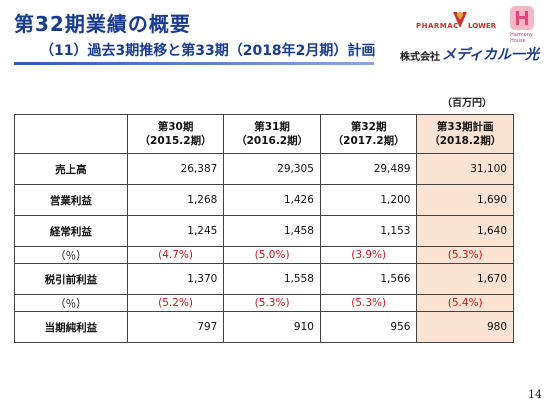 Image resolution: width=560 pixels, height=420 pixels. Describe the element at coordinates (175, 279) in the screenshot. I see `table-cell: 1,370` at that location.